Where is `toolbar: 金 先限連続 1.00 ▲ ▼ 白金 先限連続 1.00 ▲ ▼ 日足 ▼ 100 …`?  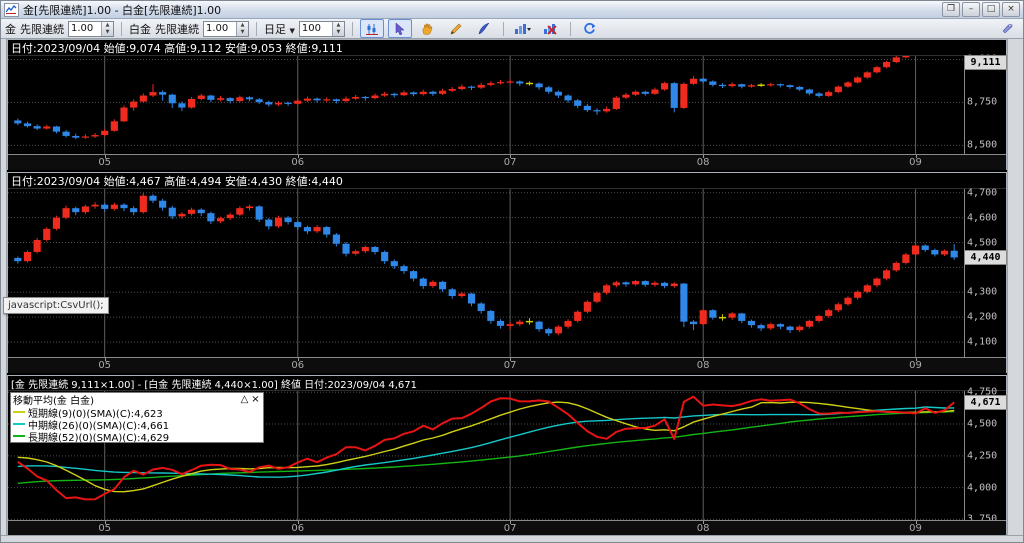
toolbar: 金 先限連続 1.00 ▲ ▼ 白金 先限連続 1.00 ▲ ▼ 日足 ▼ 100 … is located at coordinates (512, 29).